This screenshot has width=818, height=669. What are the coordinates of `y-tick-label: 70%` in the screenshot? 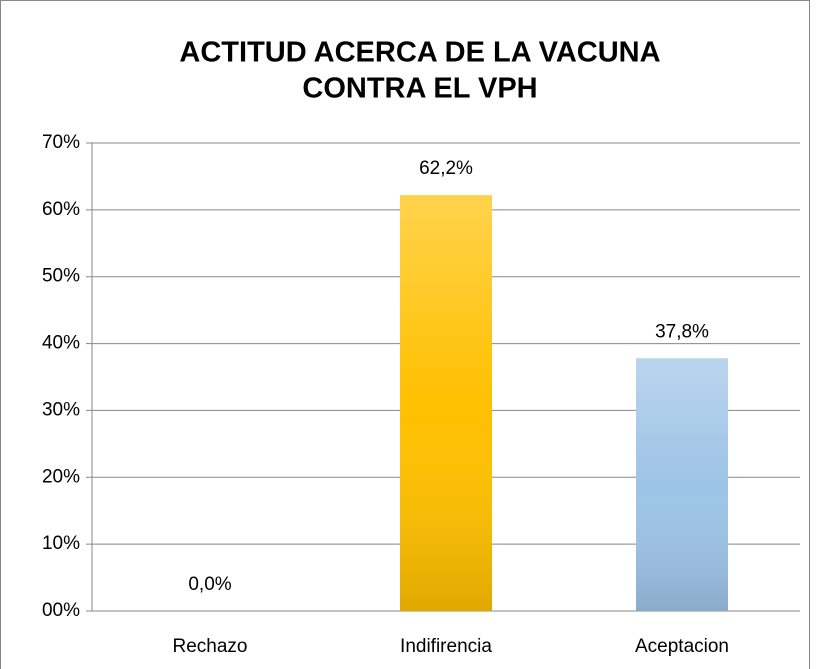 It's located at (61, 142).